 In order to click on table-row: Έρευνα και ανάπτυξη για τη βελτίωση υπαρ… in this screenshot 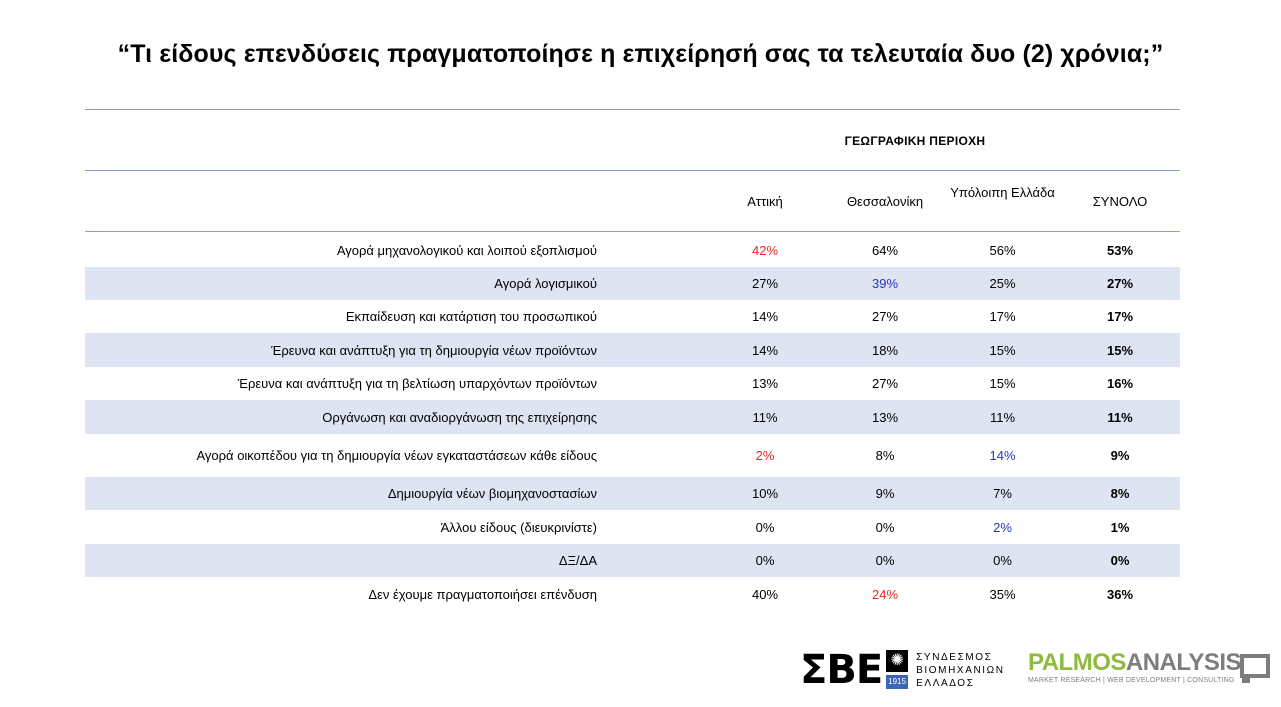, I will do `click(632, 383)`.